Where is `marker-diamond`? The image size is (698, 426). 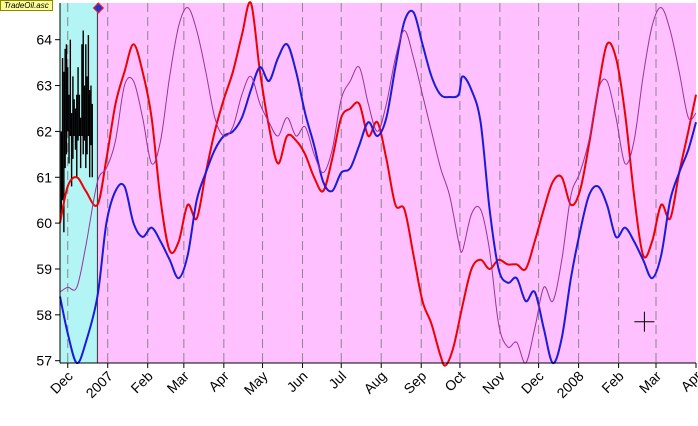 marker-diamond is located at coordinates (98, 8).